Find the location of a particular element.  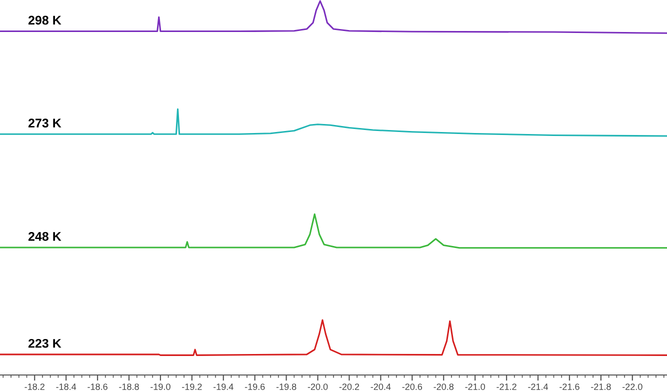

series-label: 248 K is located at coordinates (45, 236).